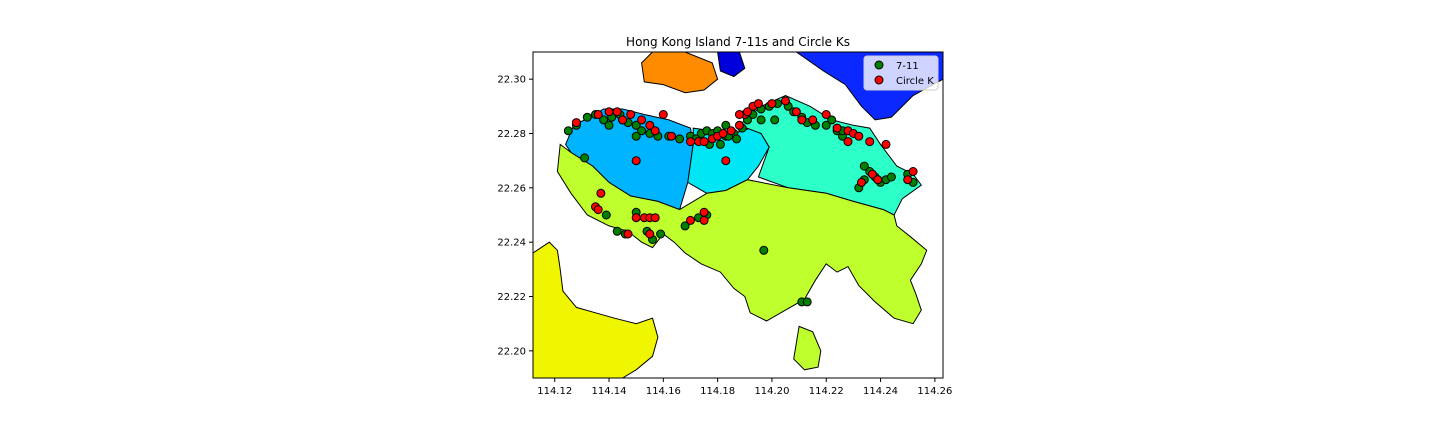  I want to click on legend-label-7-11: 7-11, so click(907, 66).